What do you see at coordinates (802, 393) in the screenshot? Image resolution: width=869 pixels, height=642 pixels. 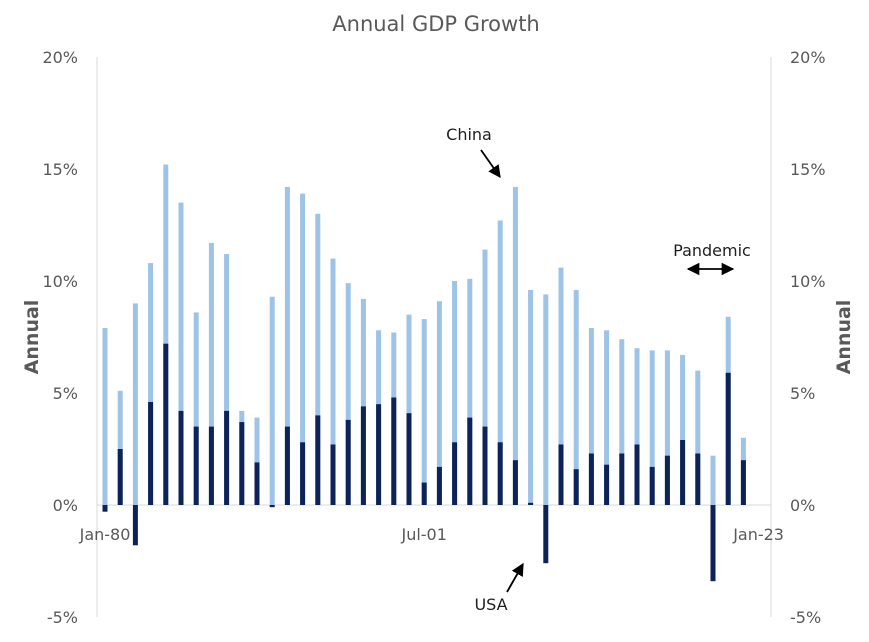 I see `y-tick-label-right: 5%` at bounding box center [802, 393].